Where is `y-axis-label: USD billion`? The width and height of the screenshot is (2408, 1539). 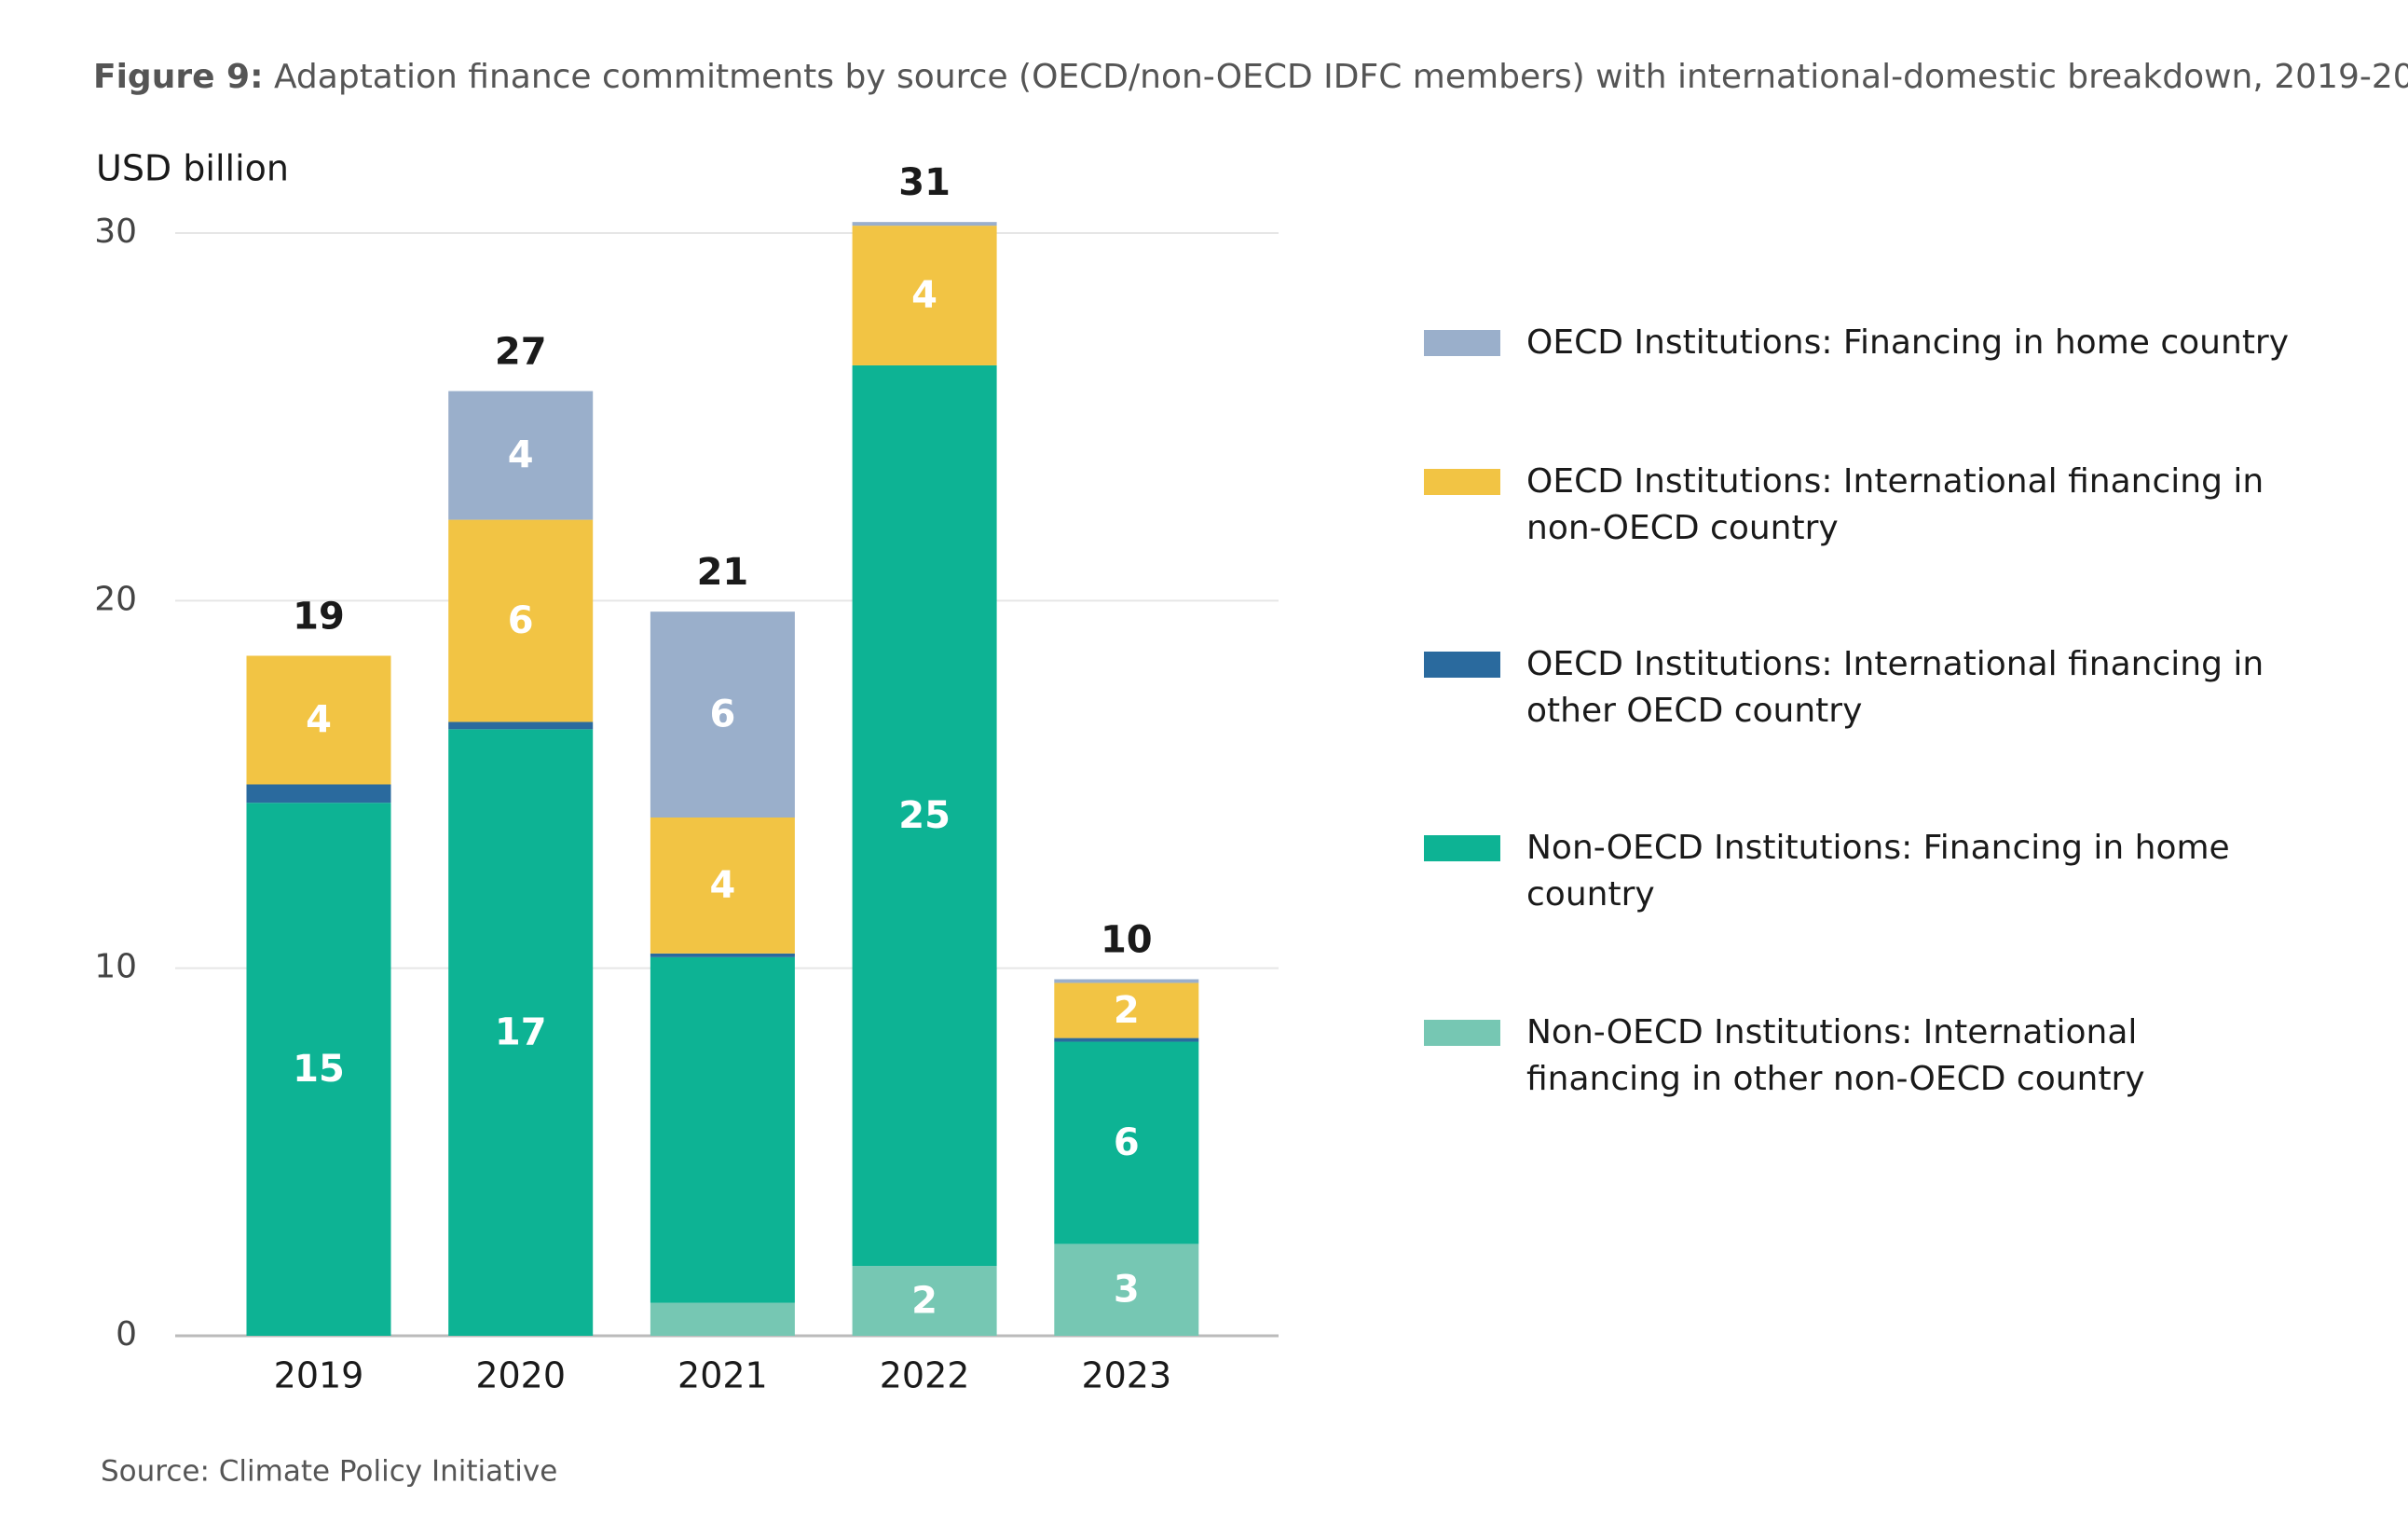 y-axis-label: USD billion is located at coordinates (192, 168).